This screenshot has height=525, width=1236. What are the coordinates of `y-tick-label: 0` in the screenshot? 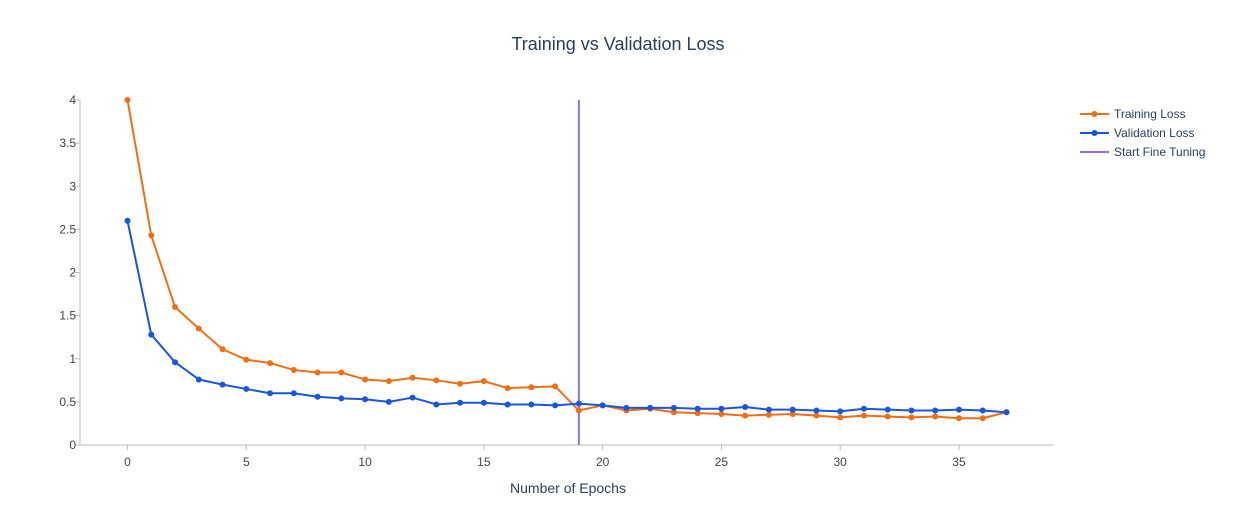 It's located at (72, 445).